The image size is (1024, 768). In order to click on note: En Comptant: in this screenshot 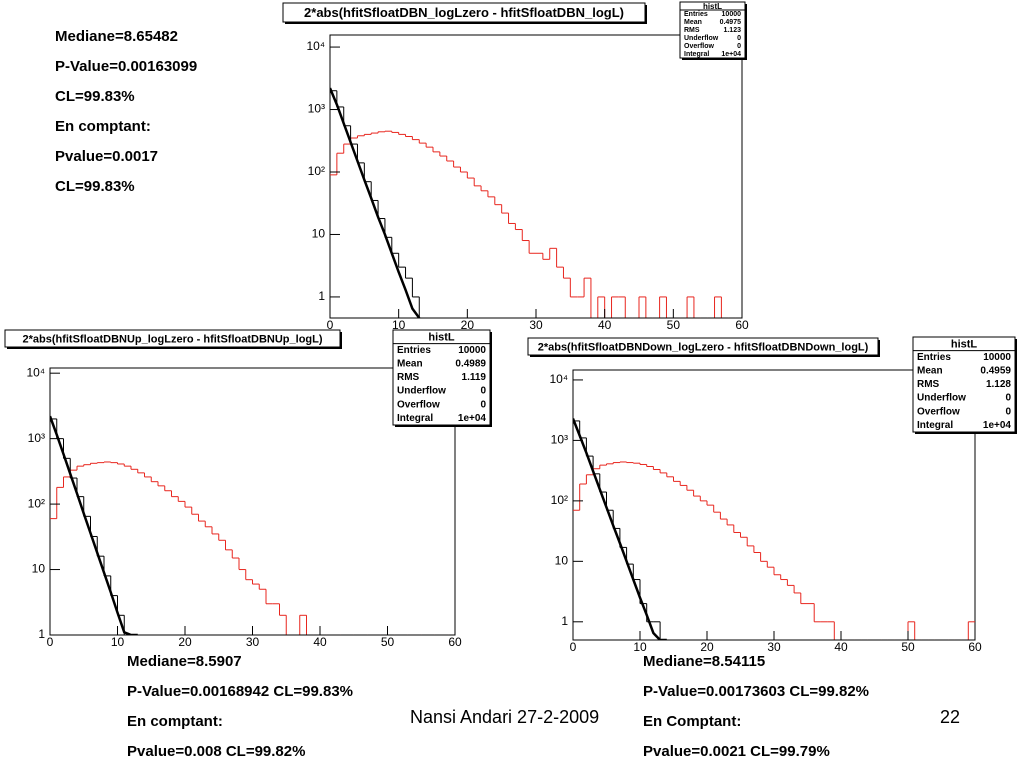, I will do `click(692, 721)`.